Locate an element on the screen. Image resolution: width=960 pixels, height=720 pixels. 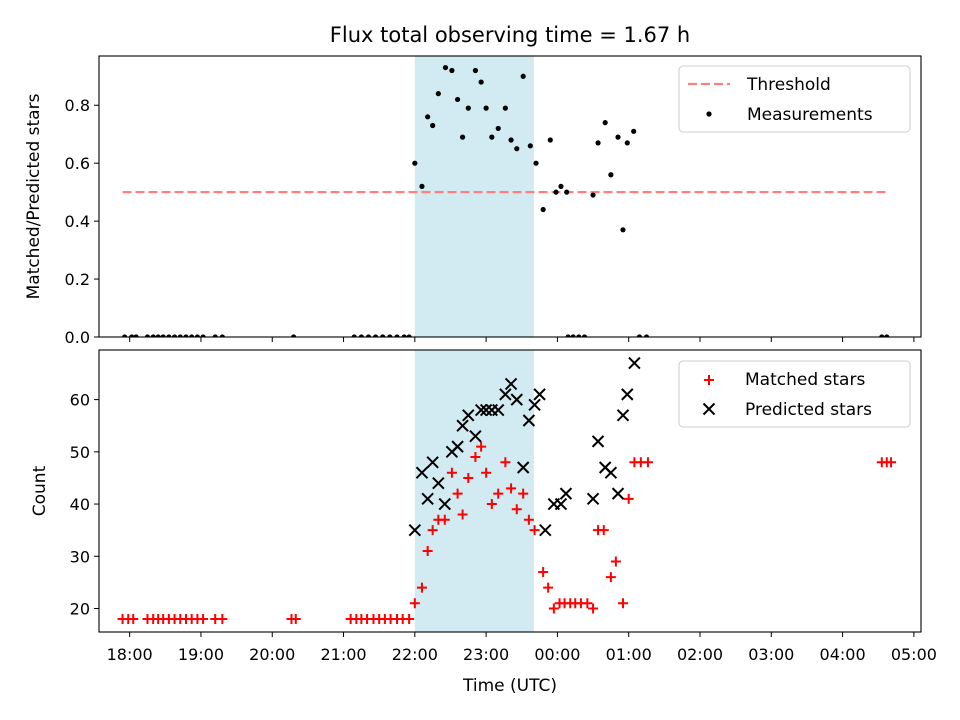
x-tick-label: 20:00 is located at coordinates (272, 654).